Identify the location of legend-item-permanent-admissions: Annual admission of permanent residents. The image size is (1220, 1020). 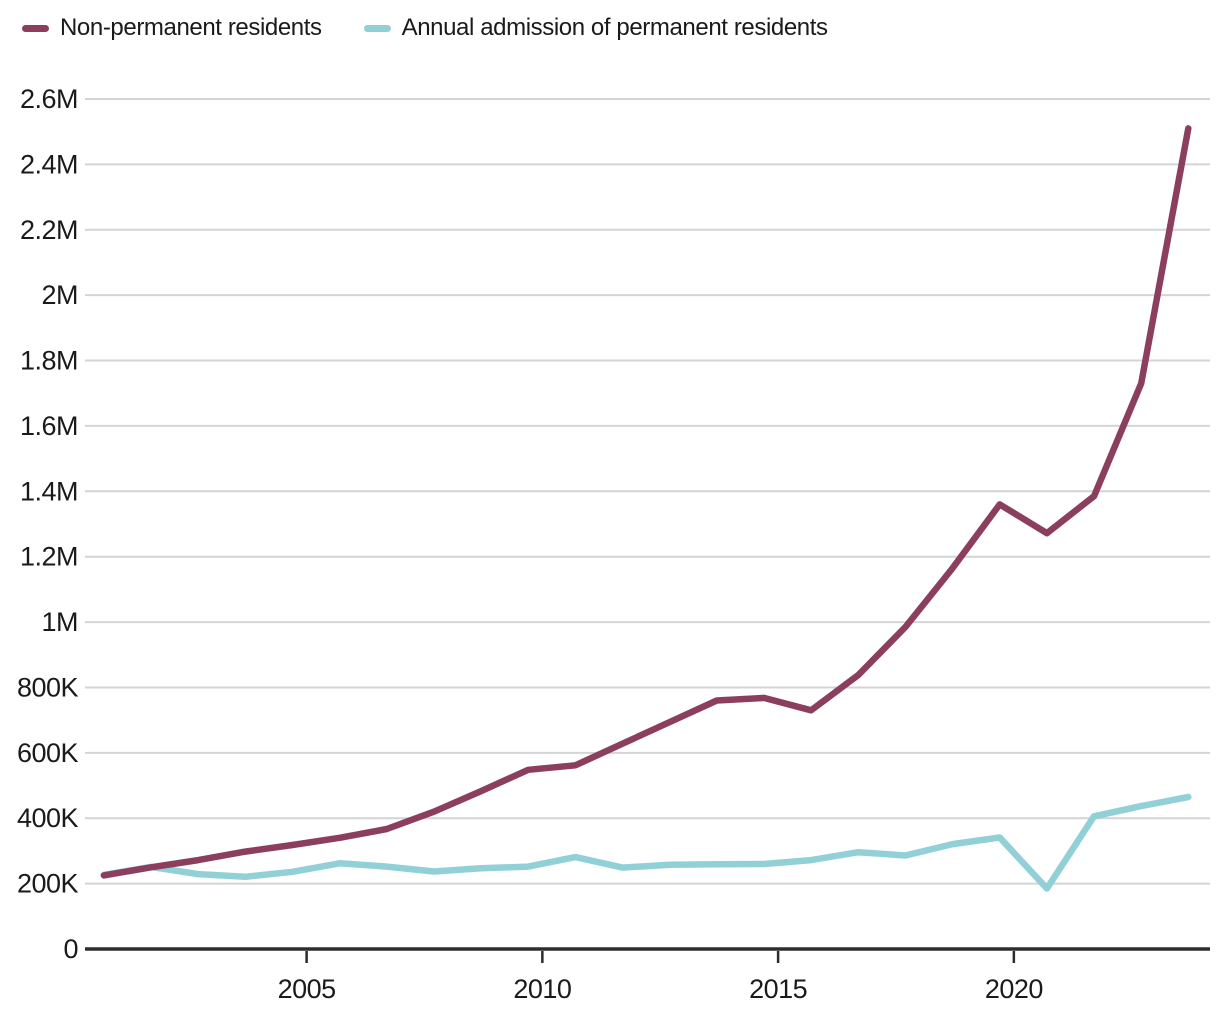
(595, 28).